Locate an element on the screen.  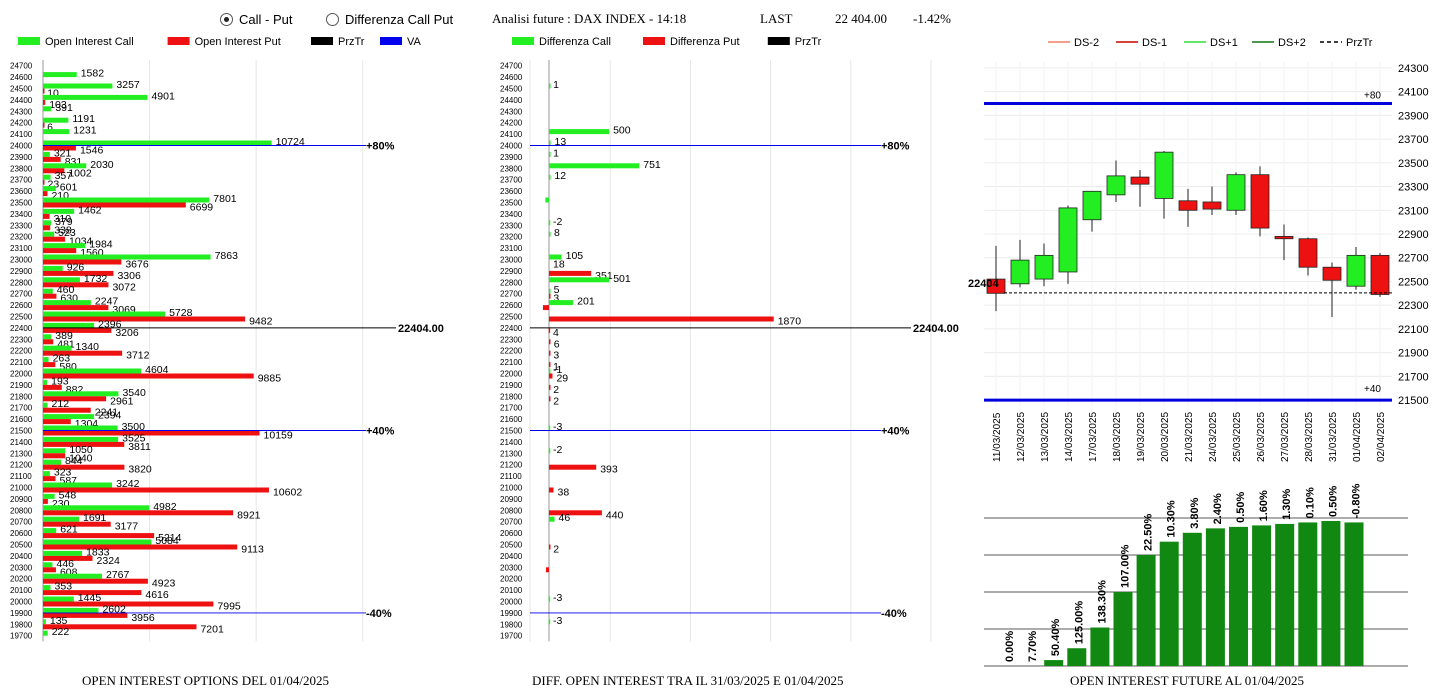
data-label-put: 38 is located at coordinates (564, 493).